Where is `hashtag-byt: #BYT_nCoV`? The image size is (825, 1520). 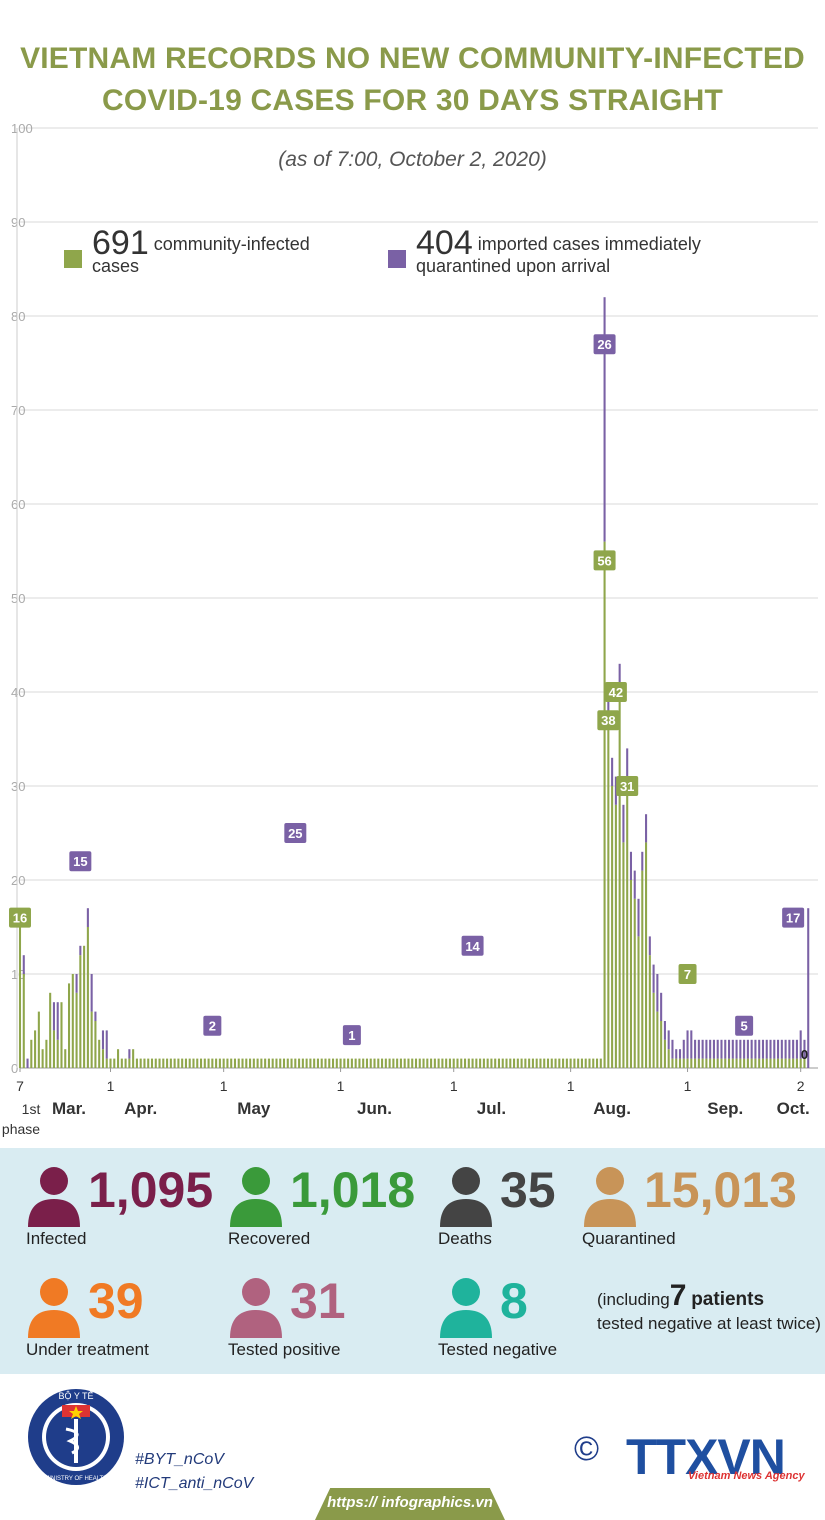
hashtag-byt: #BYT_nCoV is located at coordinates (179, 1459).